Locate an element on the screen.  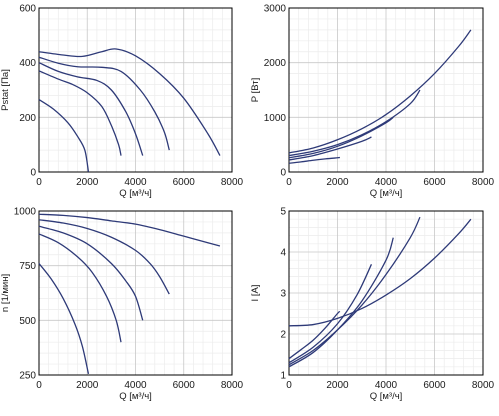
current-y-tick-label: 3 is located at coordinates (283, 294).